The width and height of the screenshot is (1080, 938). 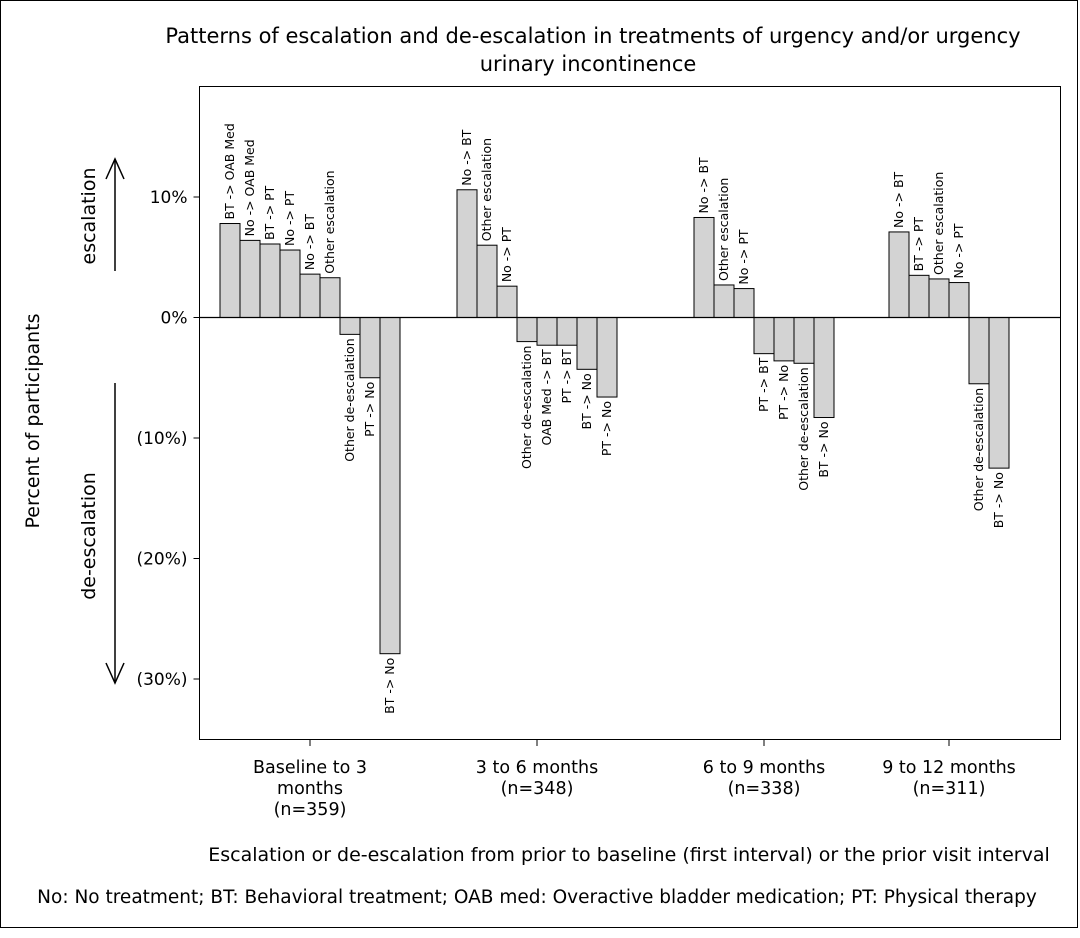 What do you see at coordinates (764, 789) in the screenshot?
I see `x-group-label: (n=338)` at bounding box center [764, 789].